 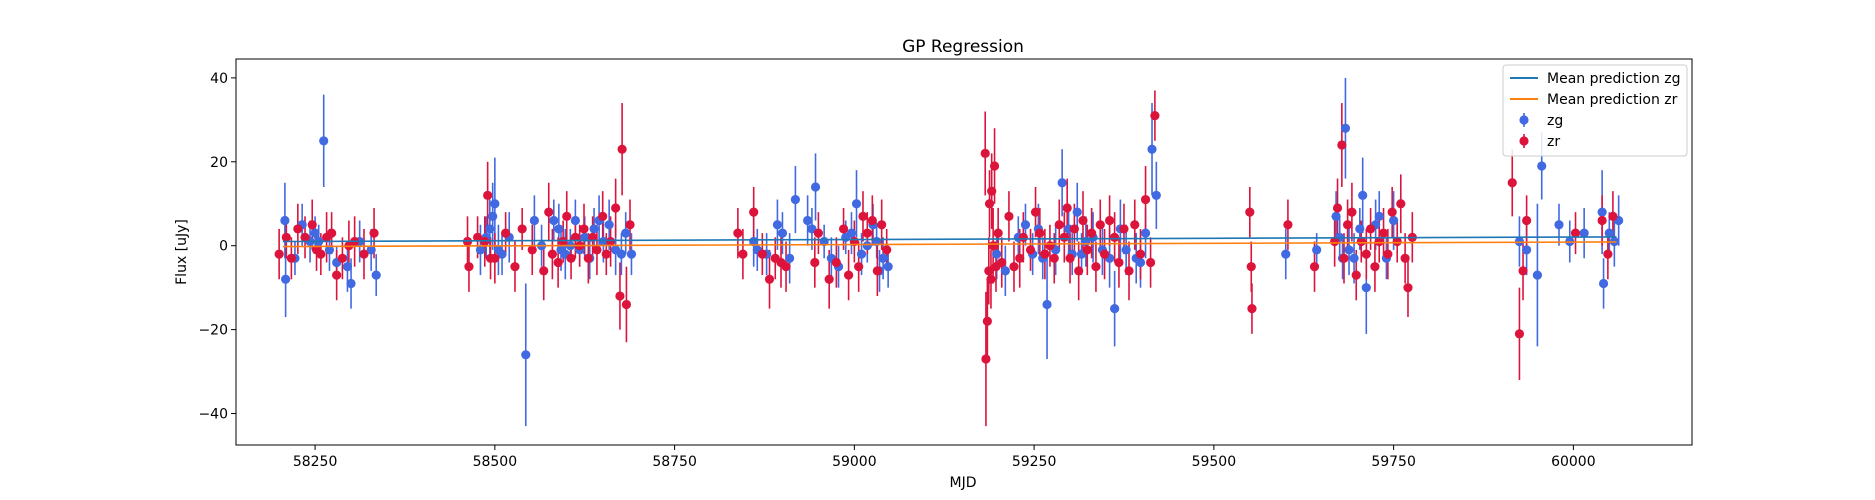 I want to click on y-tick-label: 0, so click(x=223, y=247).